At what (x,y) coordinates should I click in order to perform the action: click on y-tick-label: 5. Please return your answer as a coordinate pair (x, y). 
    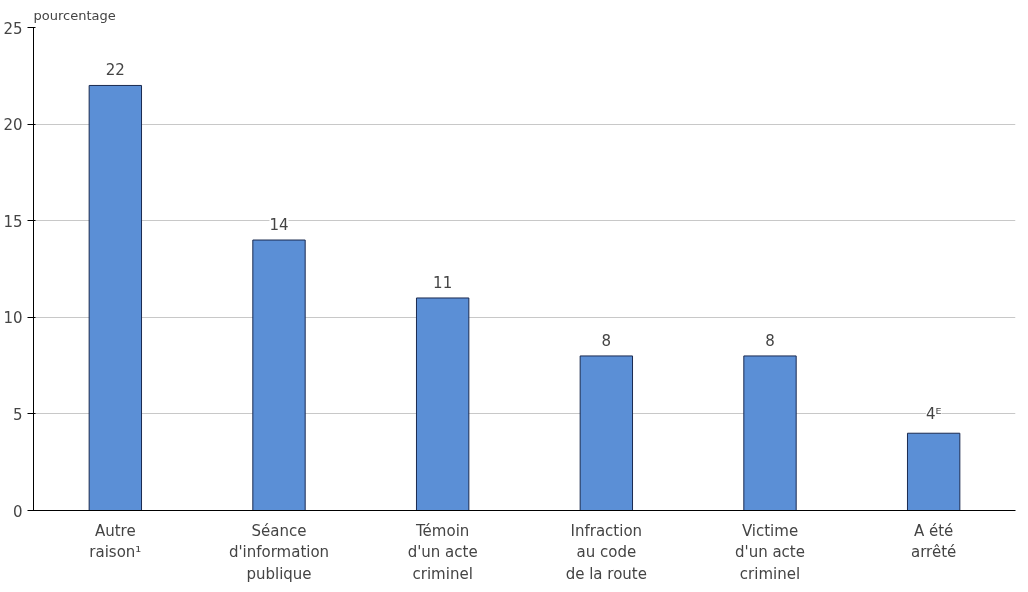
    Looking at the image, I should click on (17, 414).